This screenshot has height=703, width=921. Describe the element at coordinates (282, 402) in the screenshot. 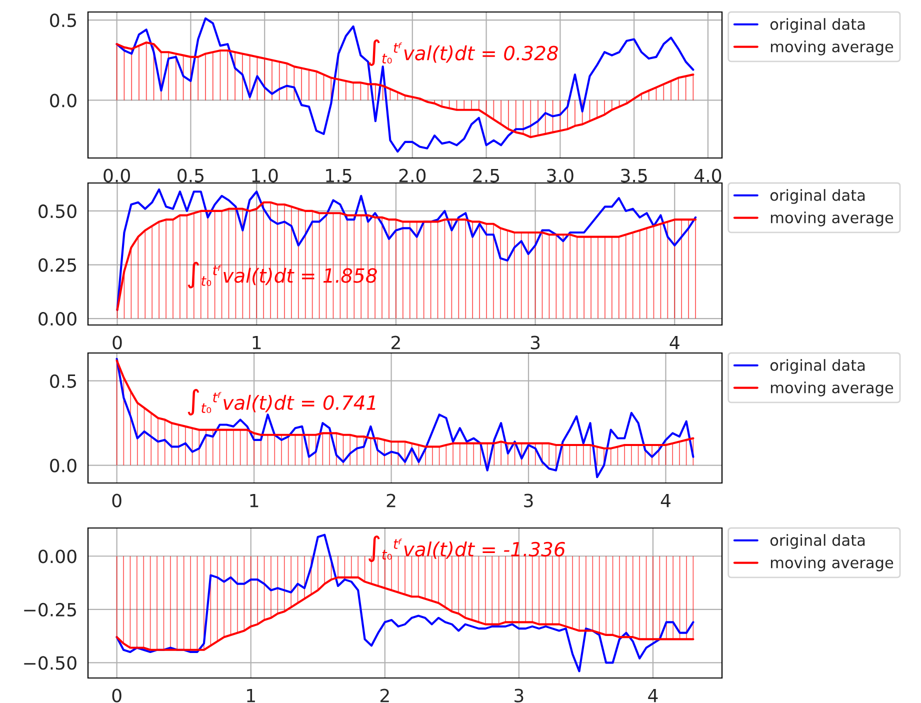

I see `annotation: ∫$_{t₀}$$^{tᶠ}$val(t)dt = 0.741` at that location.